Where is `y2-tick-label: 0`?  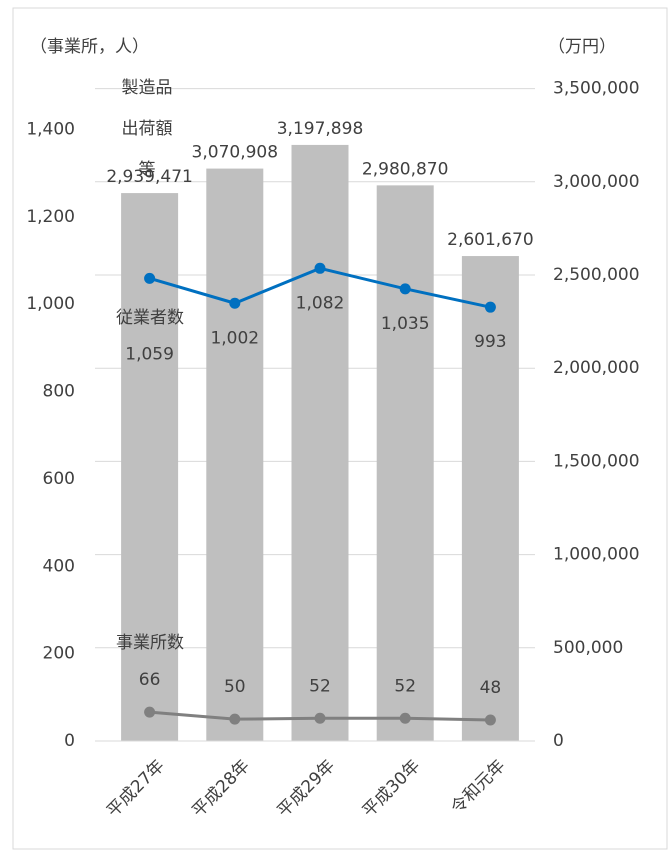
y2-tick-label: 0 is located at coordinates (558, 741).